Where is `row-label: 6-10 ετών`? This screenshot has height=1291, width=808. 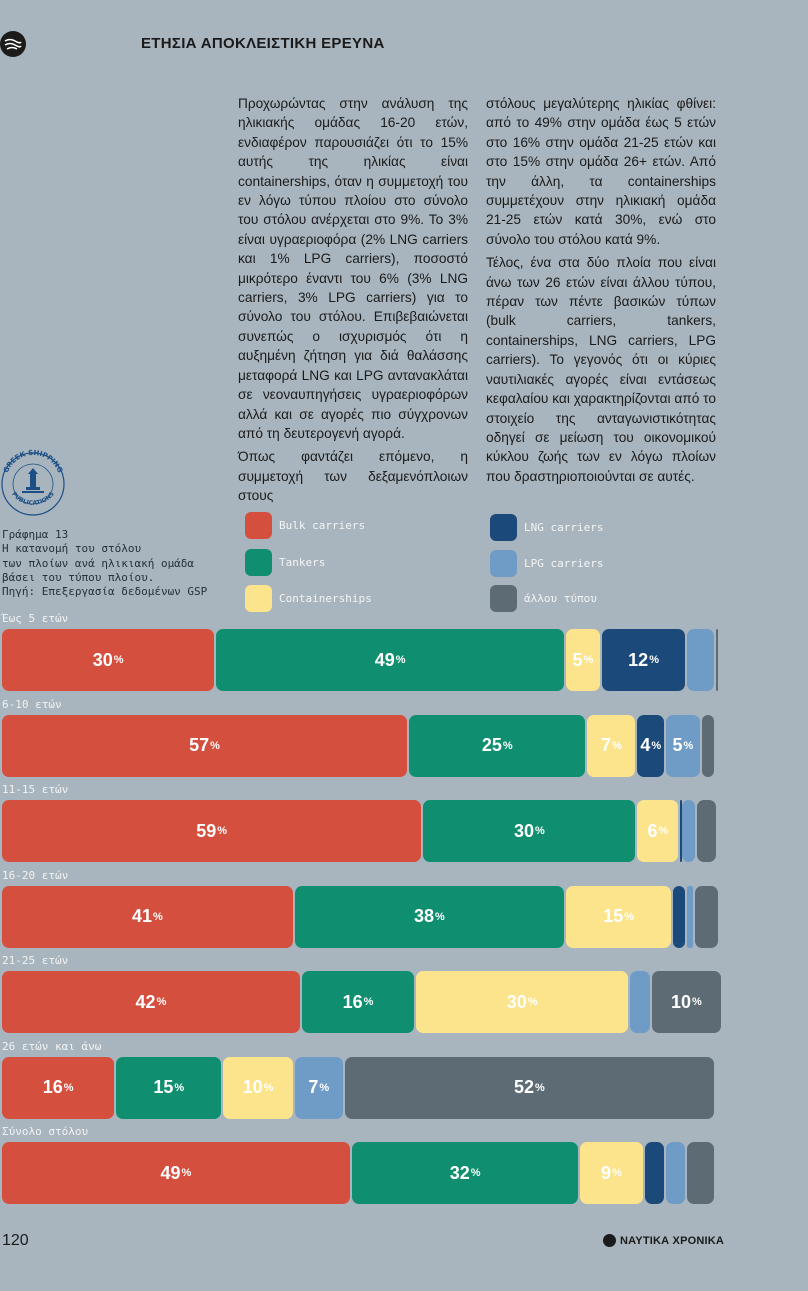 row-label: 6-10 ετών is located at coordinates (32, 704).